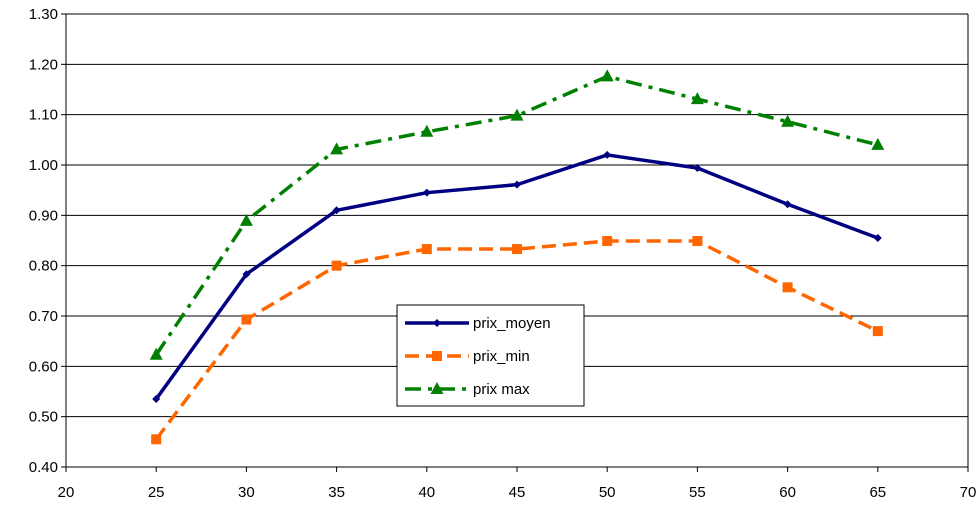 The image size is (977, 509). What do you see at coordinates (437, 356) in the screenshot?
I see `legend-marker-prix-min` at bounding box center [437, 356].